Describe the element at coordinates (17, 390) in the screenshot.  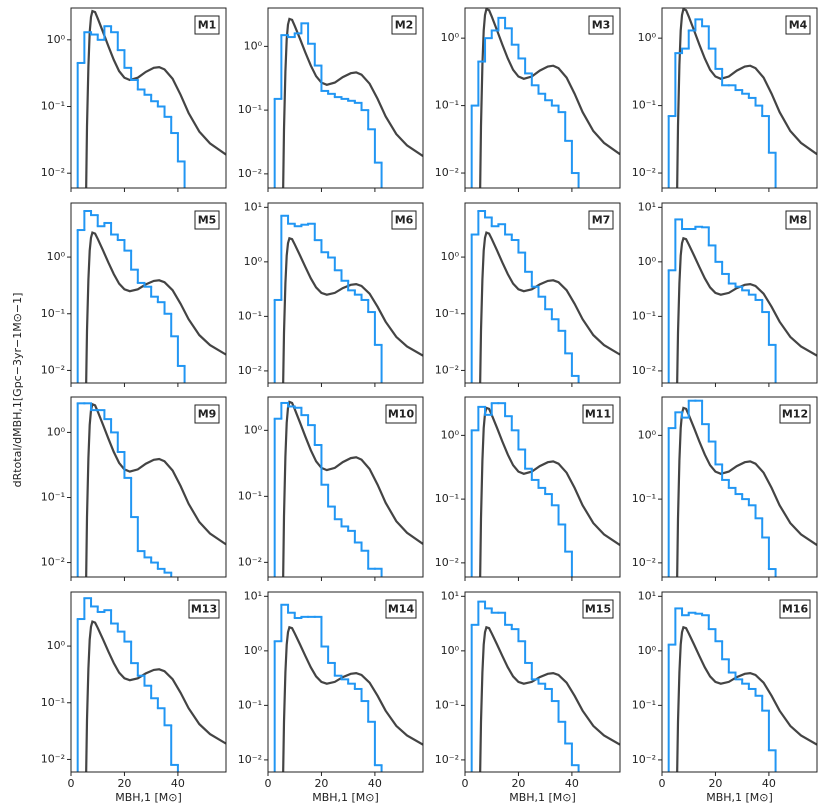
I see `y-axis-label: dRtotal/dMBH,1[Gpc−3yr−1M⊙−1]` at that location.